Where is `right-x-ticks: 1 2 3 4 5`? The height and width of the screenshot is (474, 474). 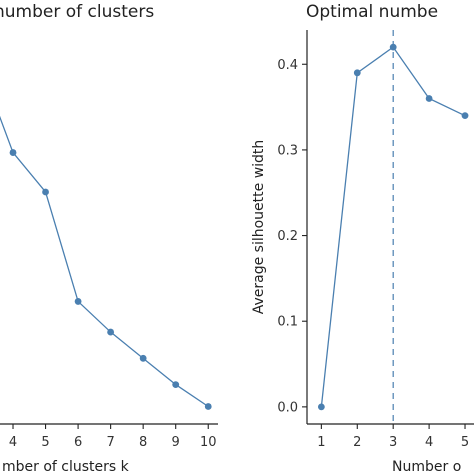
right-x-ticks: 1 2 3 4 5 is located at coordinates (393, 437).